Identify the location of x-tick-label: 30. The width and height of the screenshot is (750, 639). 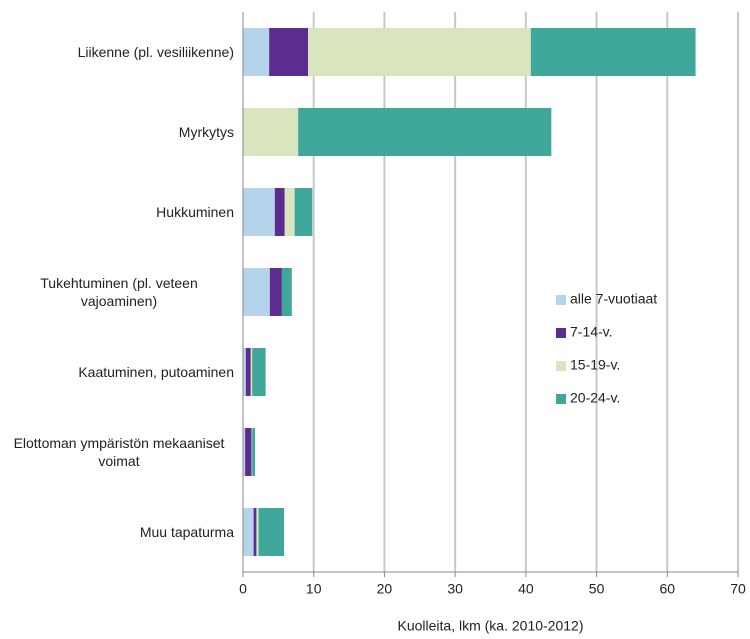
(455, 589).